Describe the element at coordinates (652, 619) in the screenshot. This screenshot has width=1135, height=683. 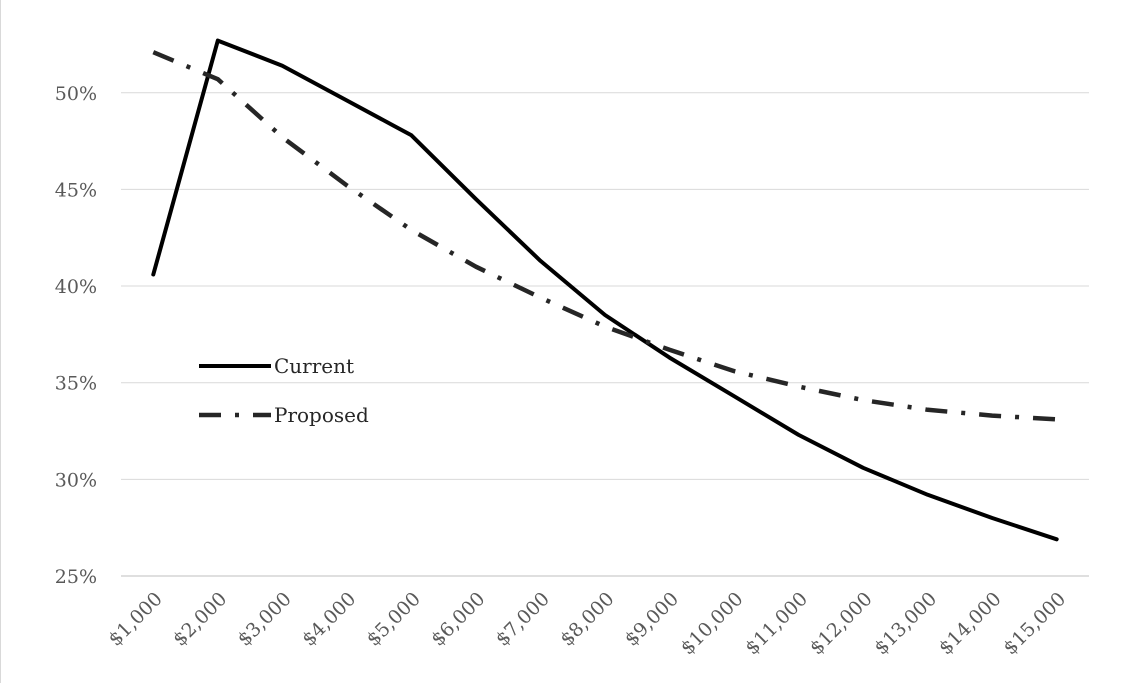
I see `x-tick-label: $9,000` at that location.